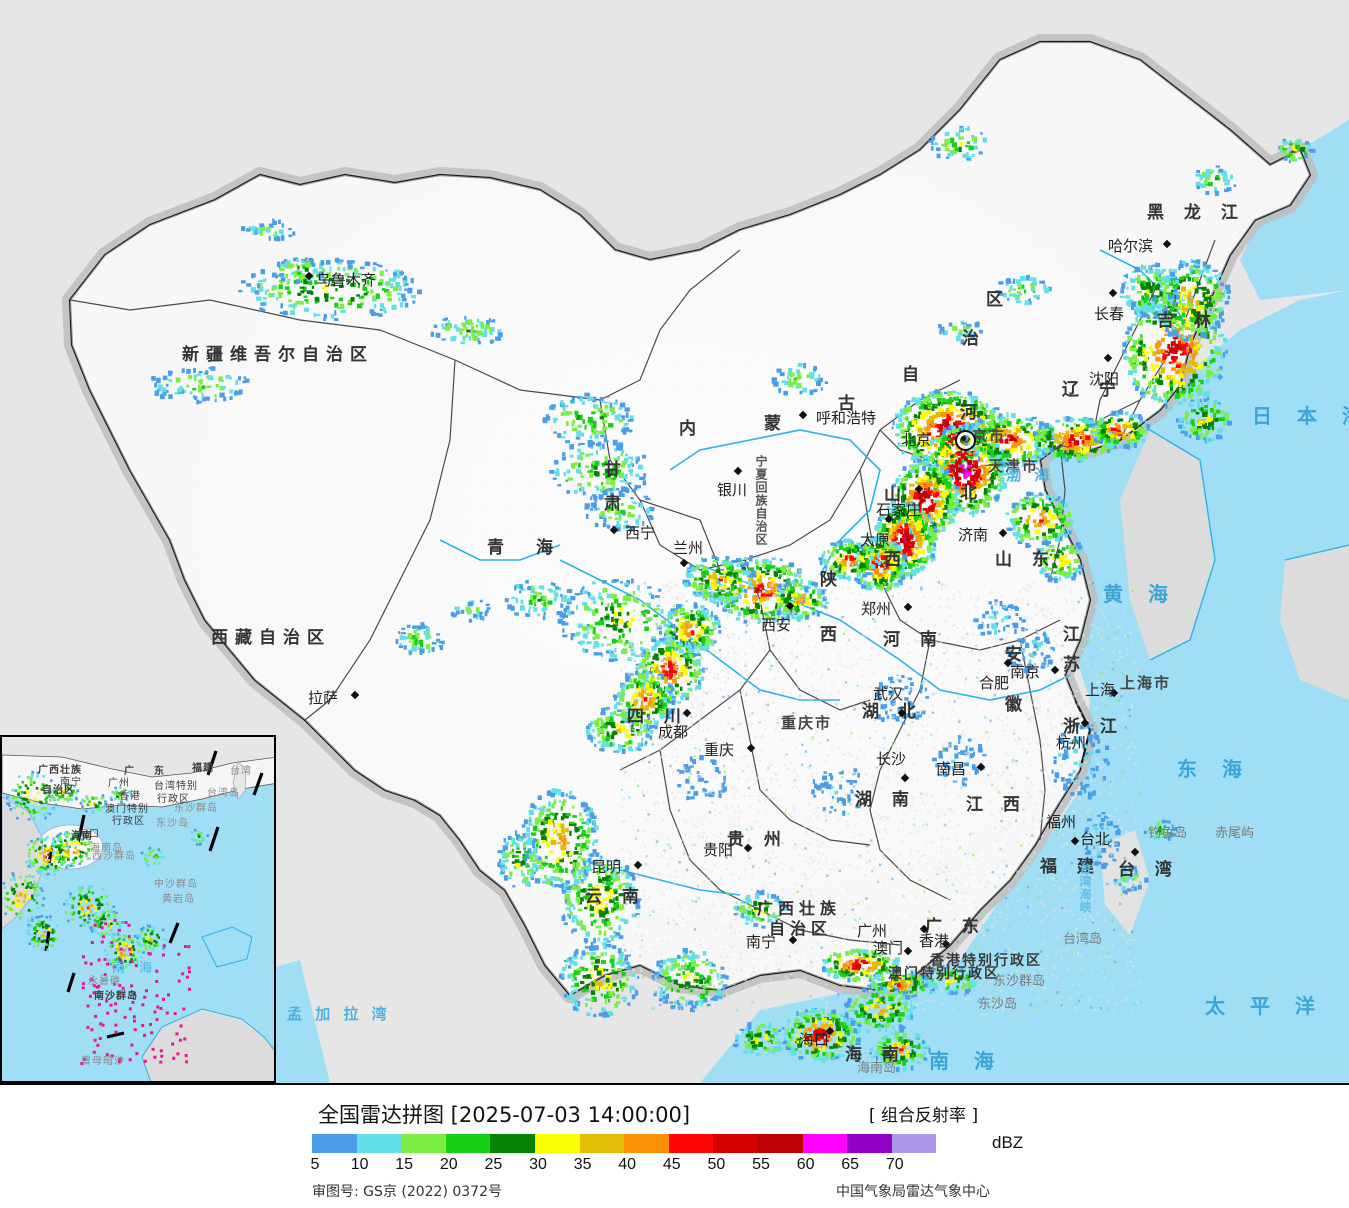 This screenshot has width=1349, height=1208. What do you see at coordinates (913, 1192) in the screenshot?
I see `credit-label: 中国气象局雷达气象中心` at bounding box center [913, 1192].